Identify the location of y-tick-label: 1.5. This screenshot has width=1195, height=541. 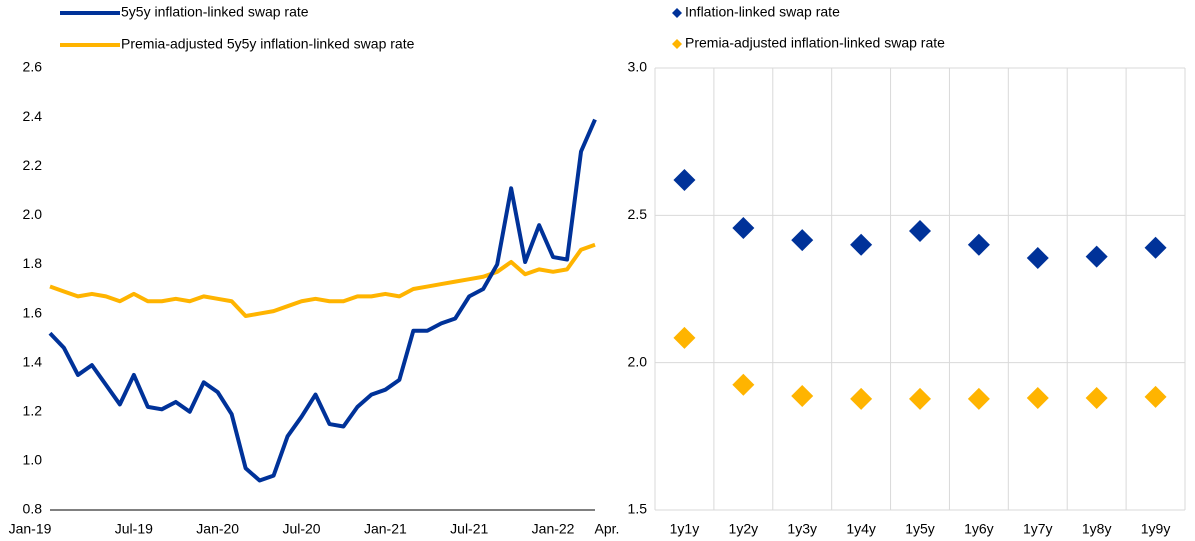
(638, 509).